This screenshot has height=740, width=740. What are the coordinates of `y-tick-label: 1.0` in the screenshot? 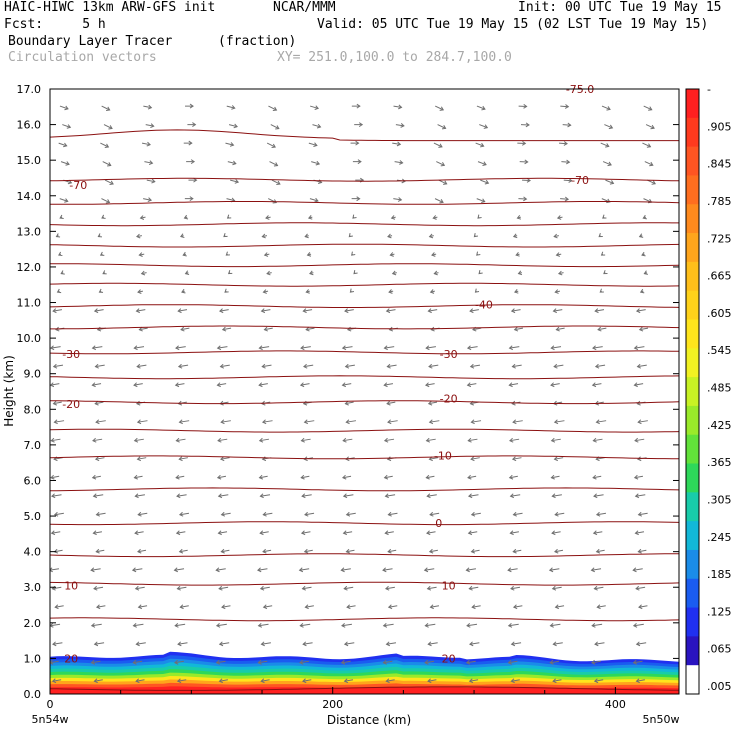 It's located at (33, 658).